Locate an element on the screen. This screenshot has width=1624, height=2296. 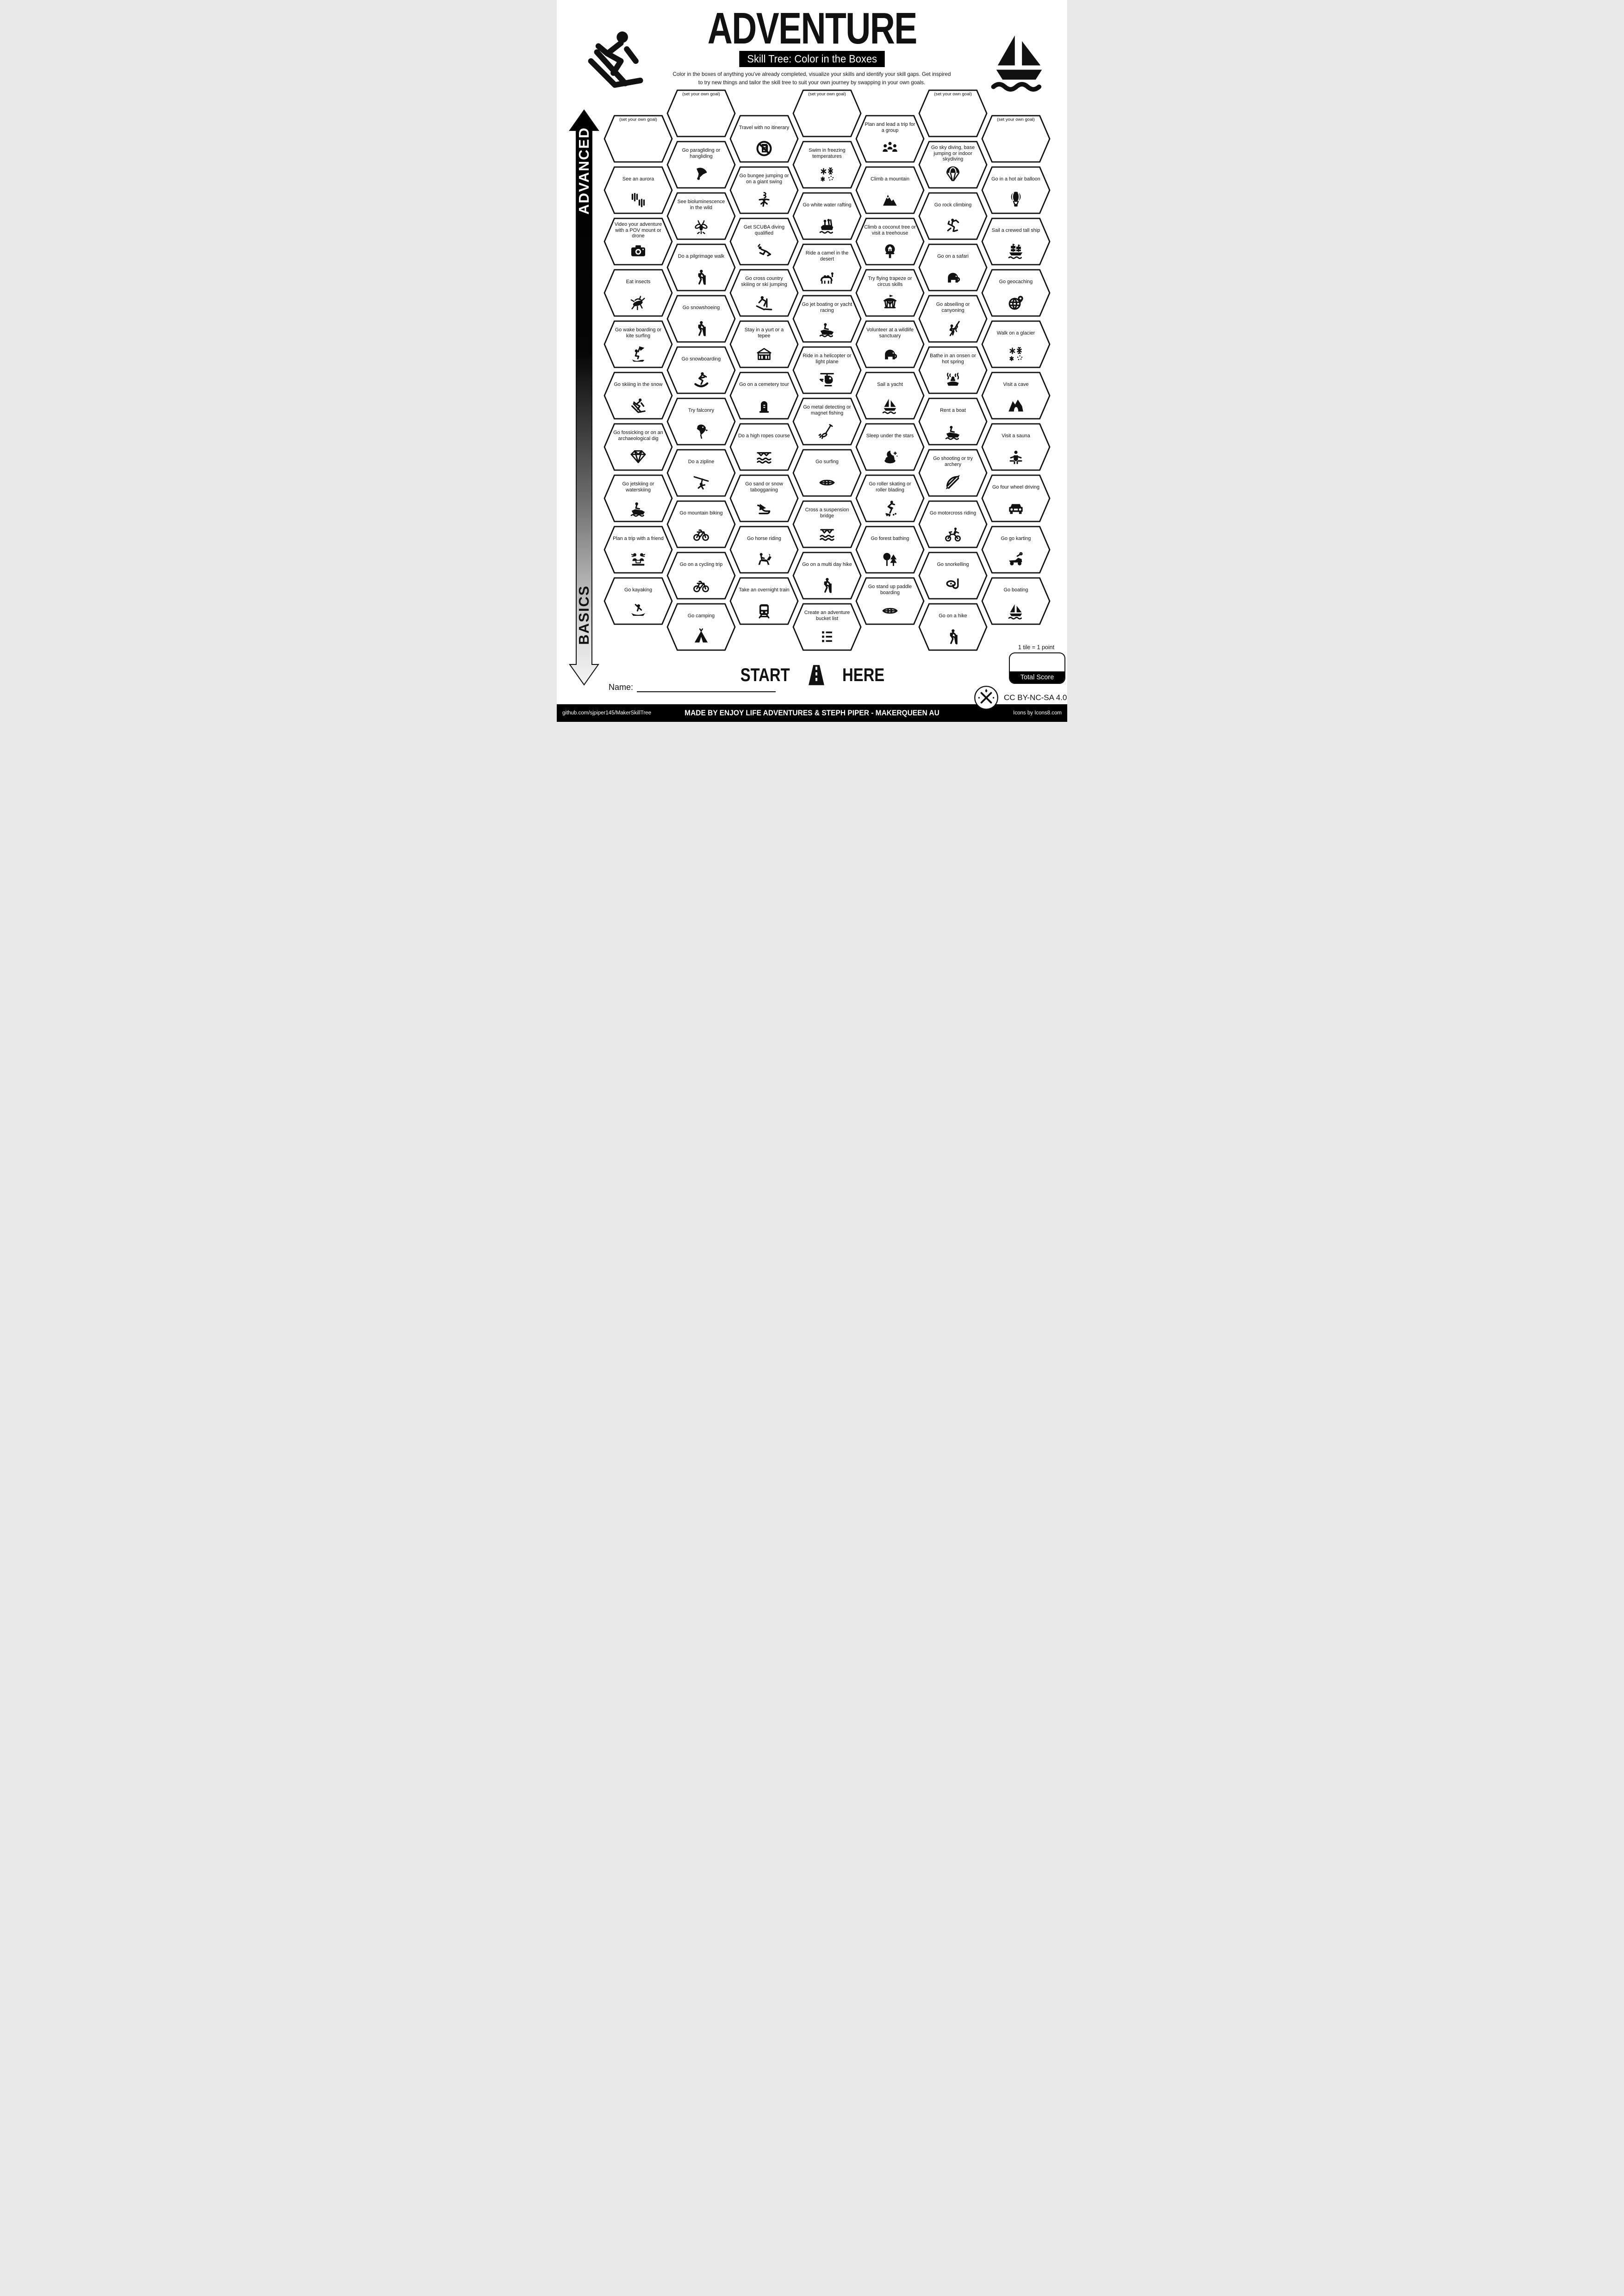
hex-go-metal-detecting-or-magnet-fishing: Go metal detecting or magnet fishing is located at coordinates (827, 422).